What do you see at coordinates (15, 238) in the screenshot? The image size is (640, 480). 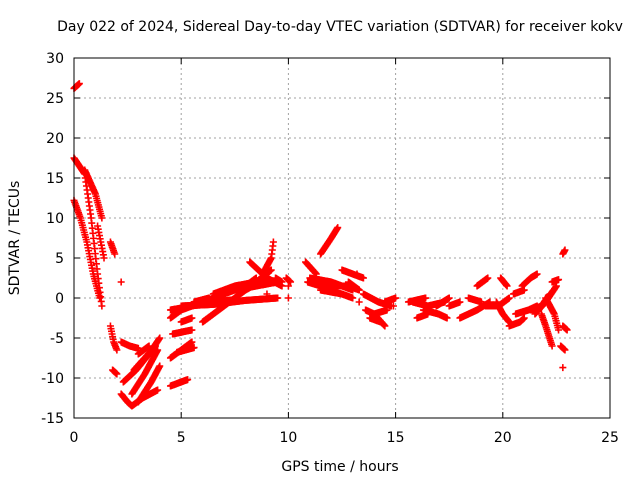 I see `y-axis-label: SDTVAR / TECUs` at bounding box center [15, 238].